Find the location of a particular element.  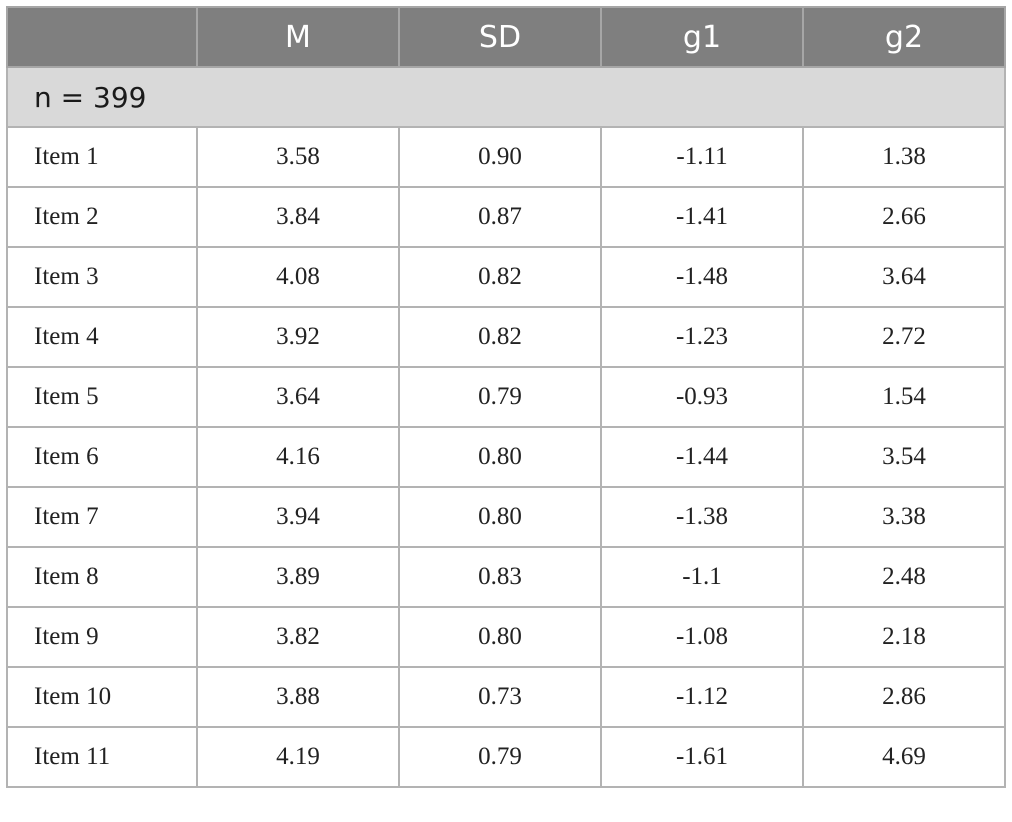

cell-m: 4.08 is located at coordinates (298, 277).